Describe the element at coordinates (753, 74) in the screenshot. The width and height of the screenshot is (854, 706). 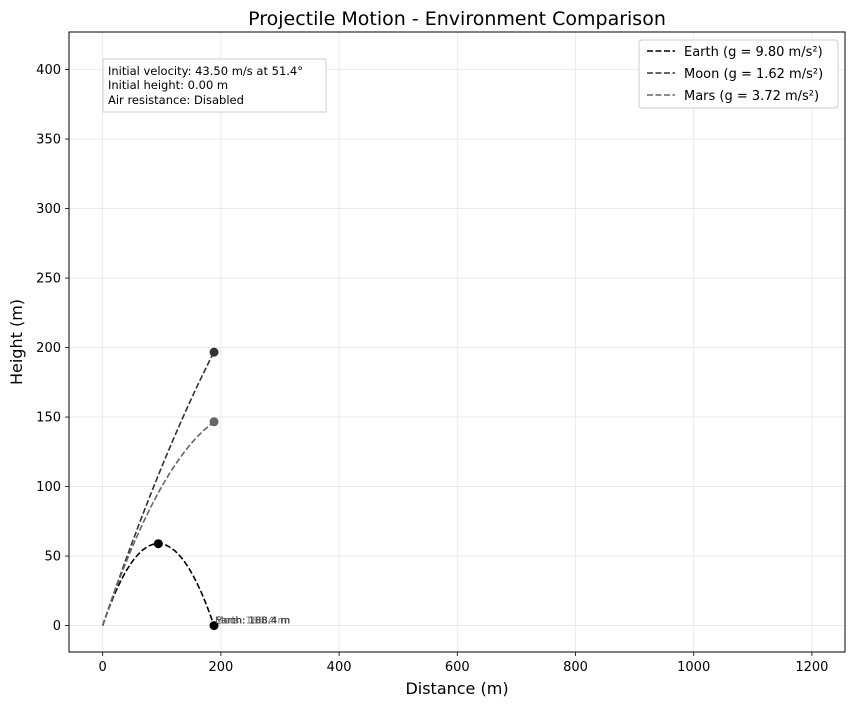
I see `legend-label-moon: Moon (g = 1.62 m/s²)` at that location.